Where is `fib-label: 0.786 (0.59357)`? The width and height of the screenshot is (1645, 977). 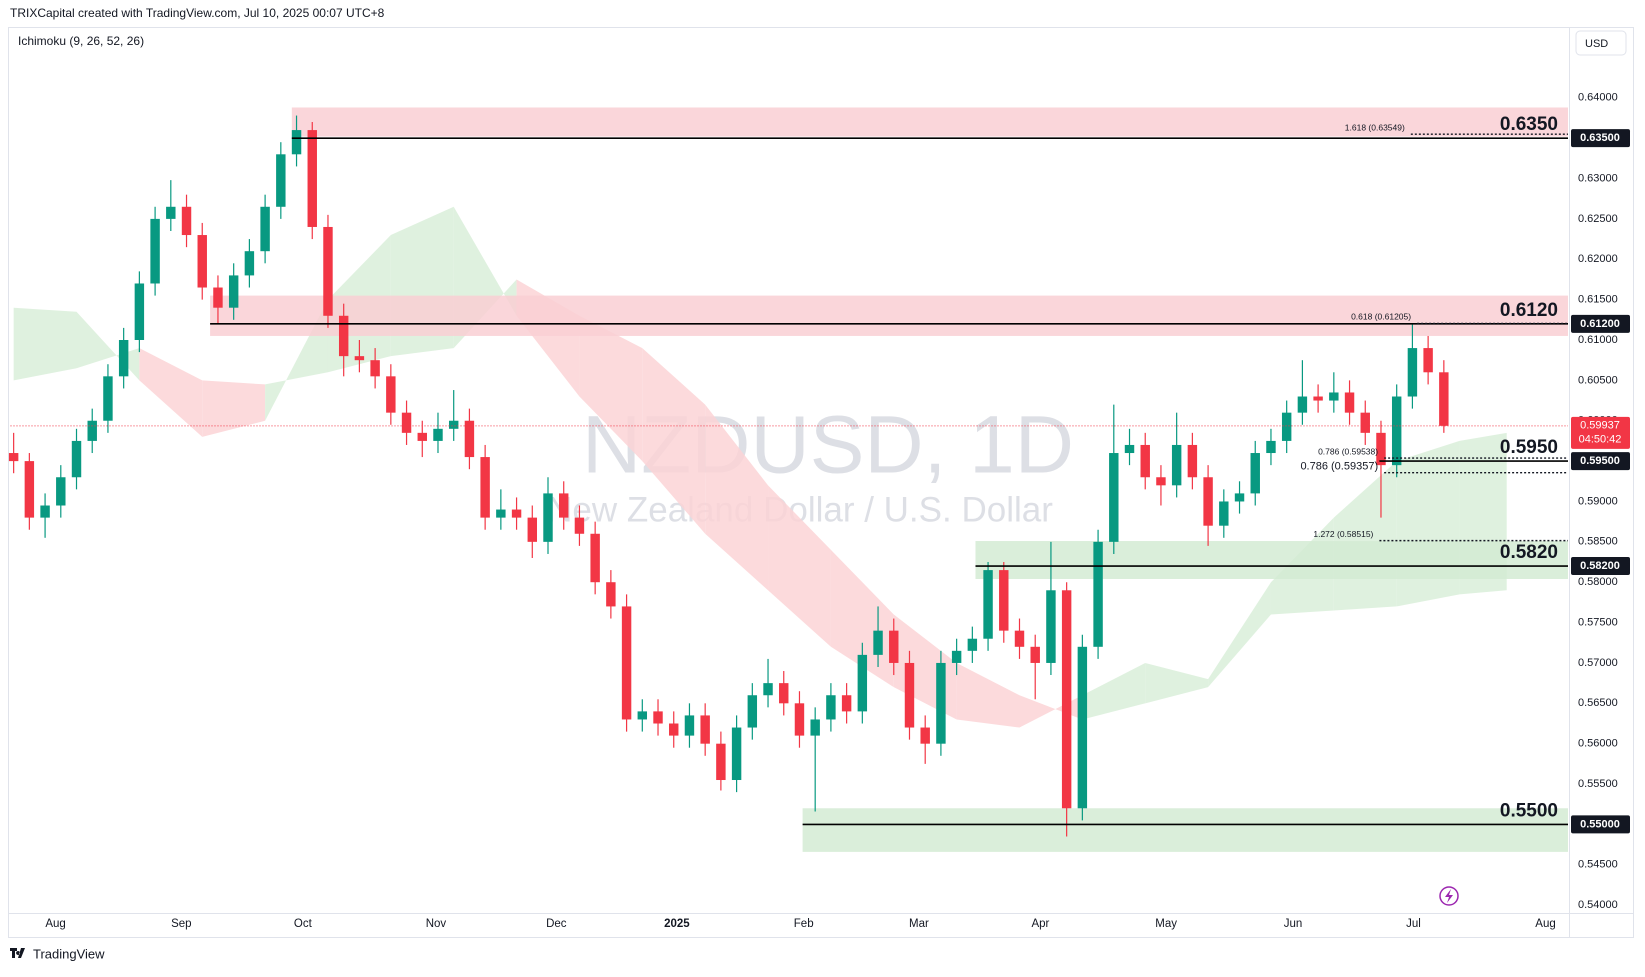
fib-label: 0.786 (0.59357) is located at coordinates (1339, 467).